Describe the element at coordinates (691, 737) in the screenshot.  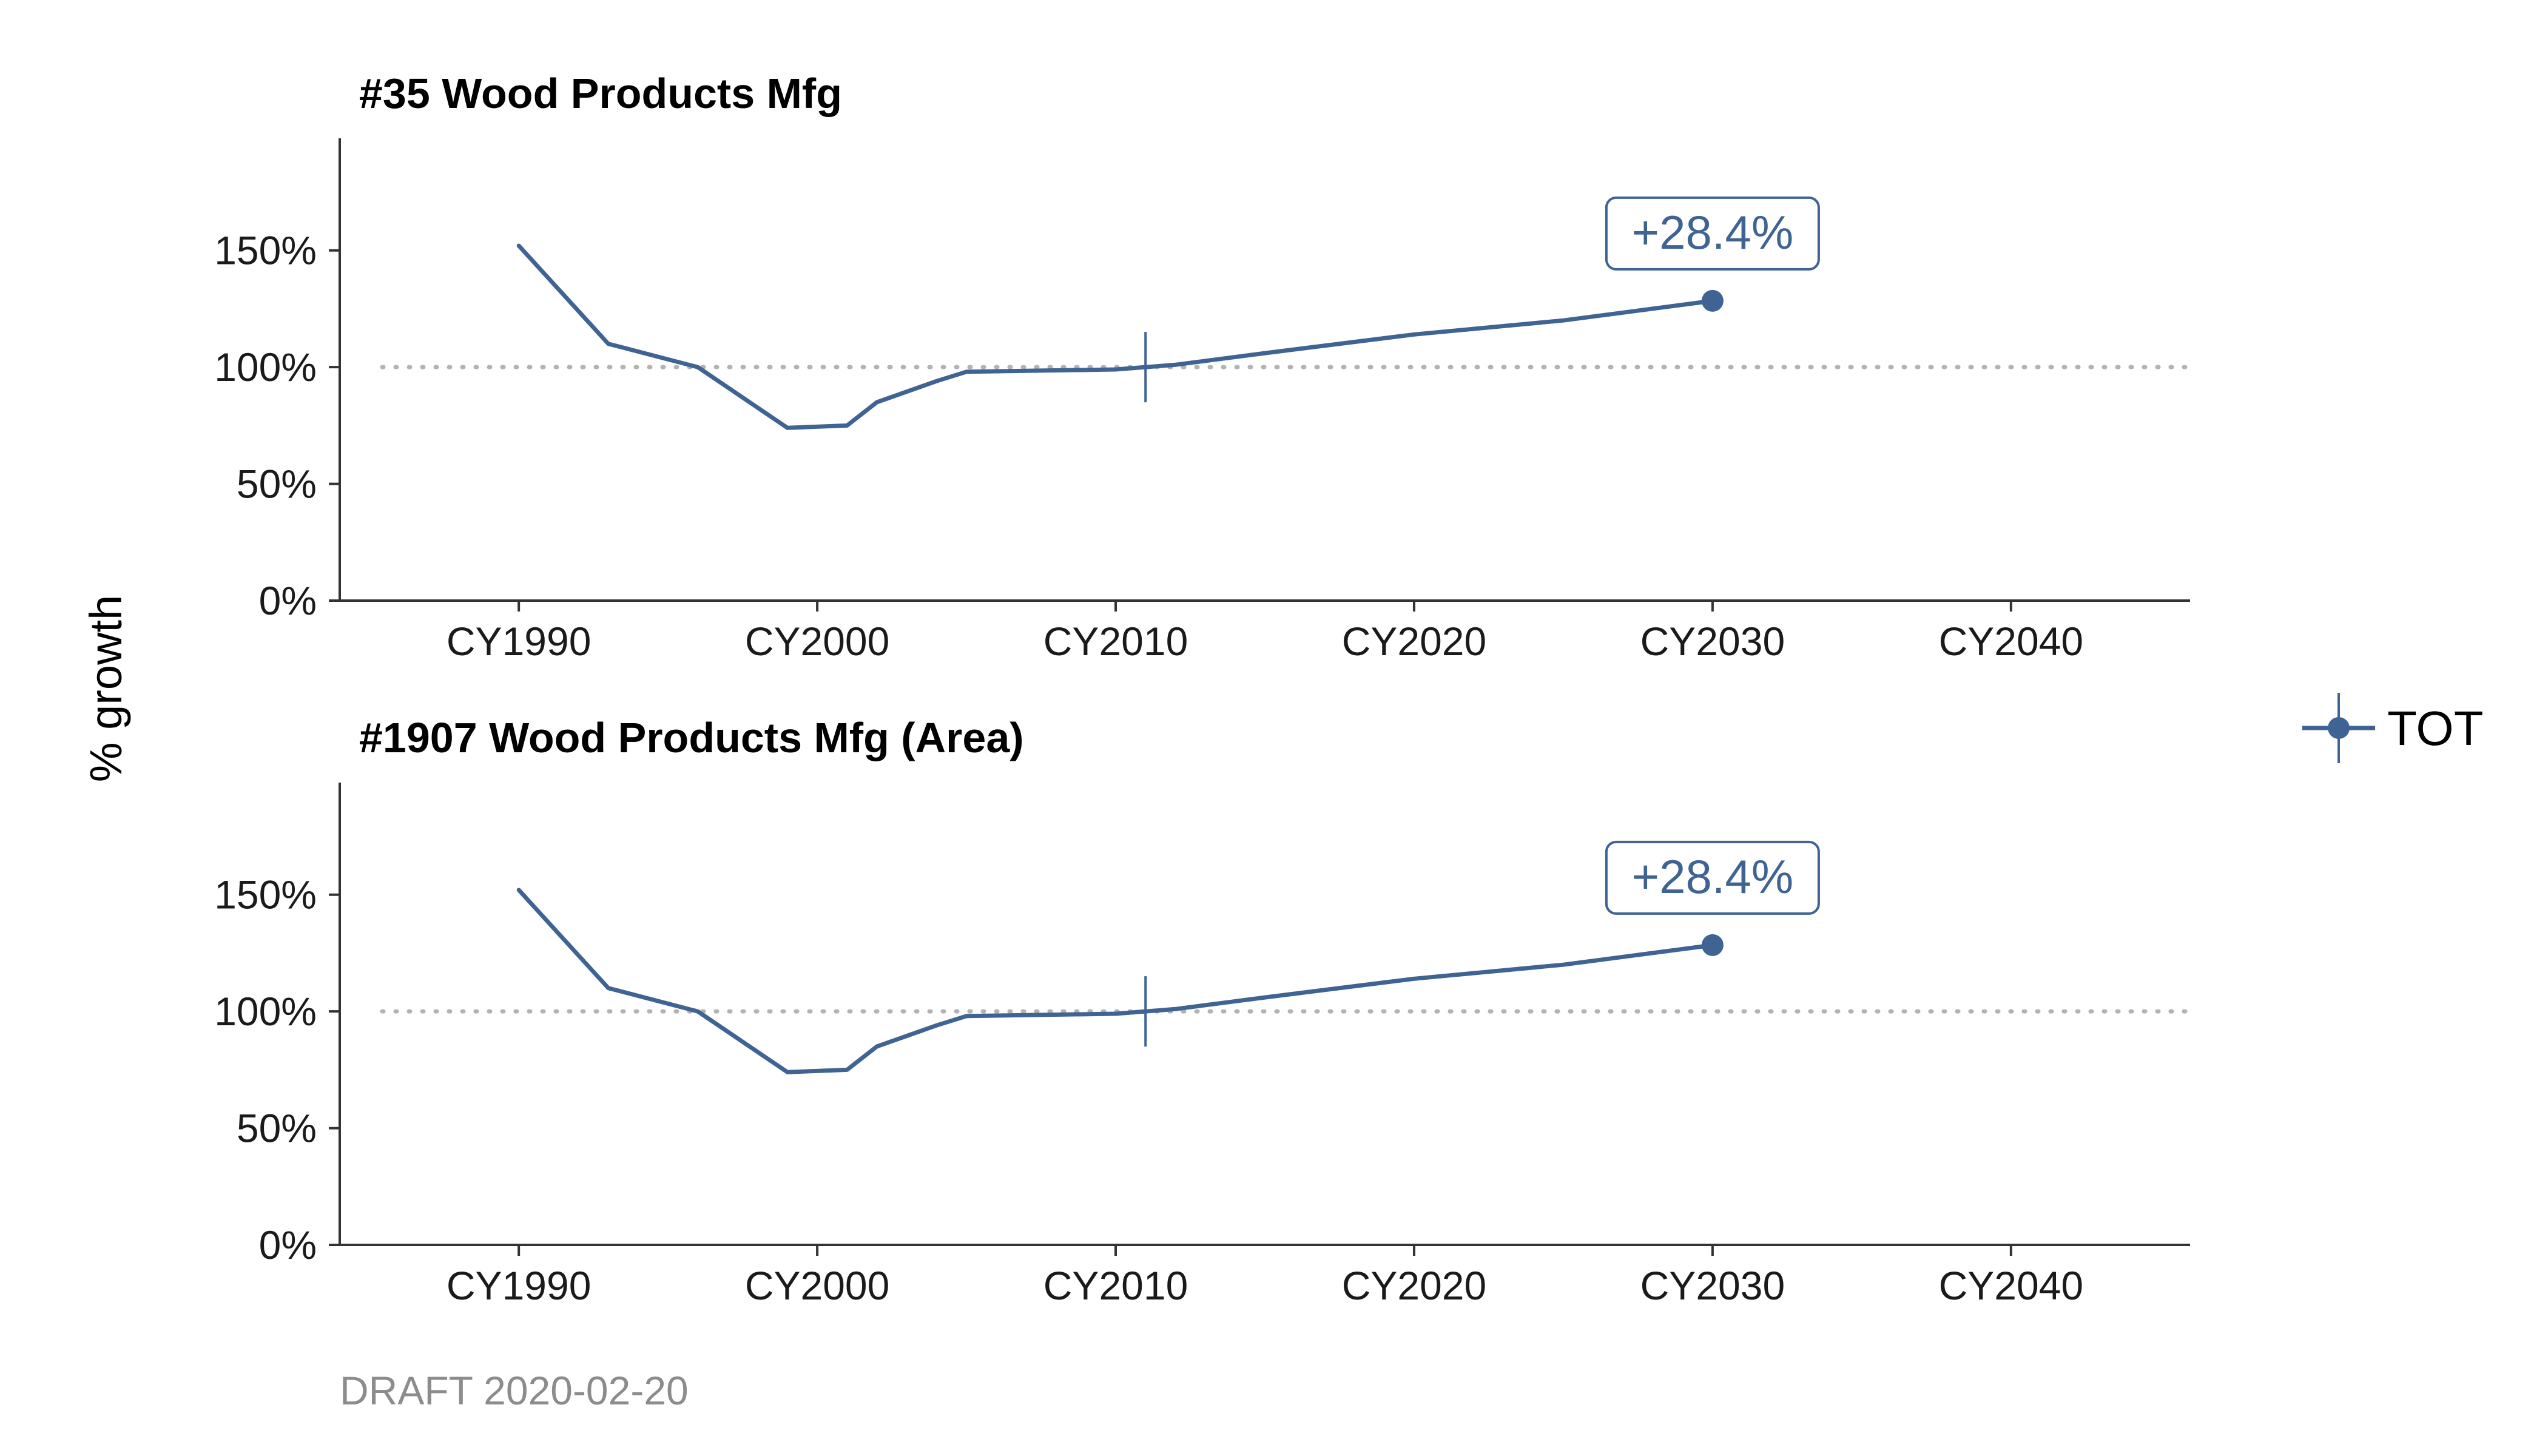
I see `panel-title: #1907 Wood Products Mfg (Area)` at that location.